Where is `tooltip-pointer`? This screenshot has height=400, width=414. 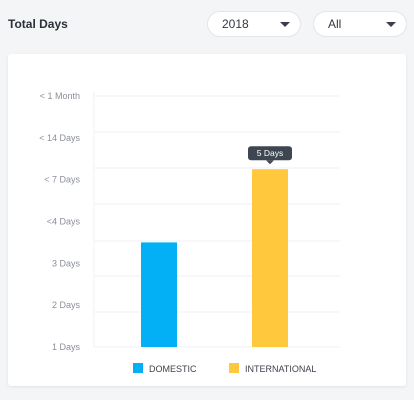 tooltip-pointer is located at coordinates (270, 162).